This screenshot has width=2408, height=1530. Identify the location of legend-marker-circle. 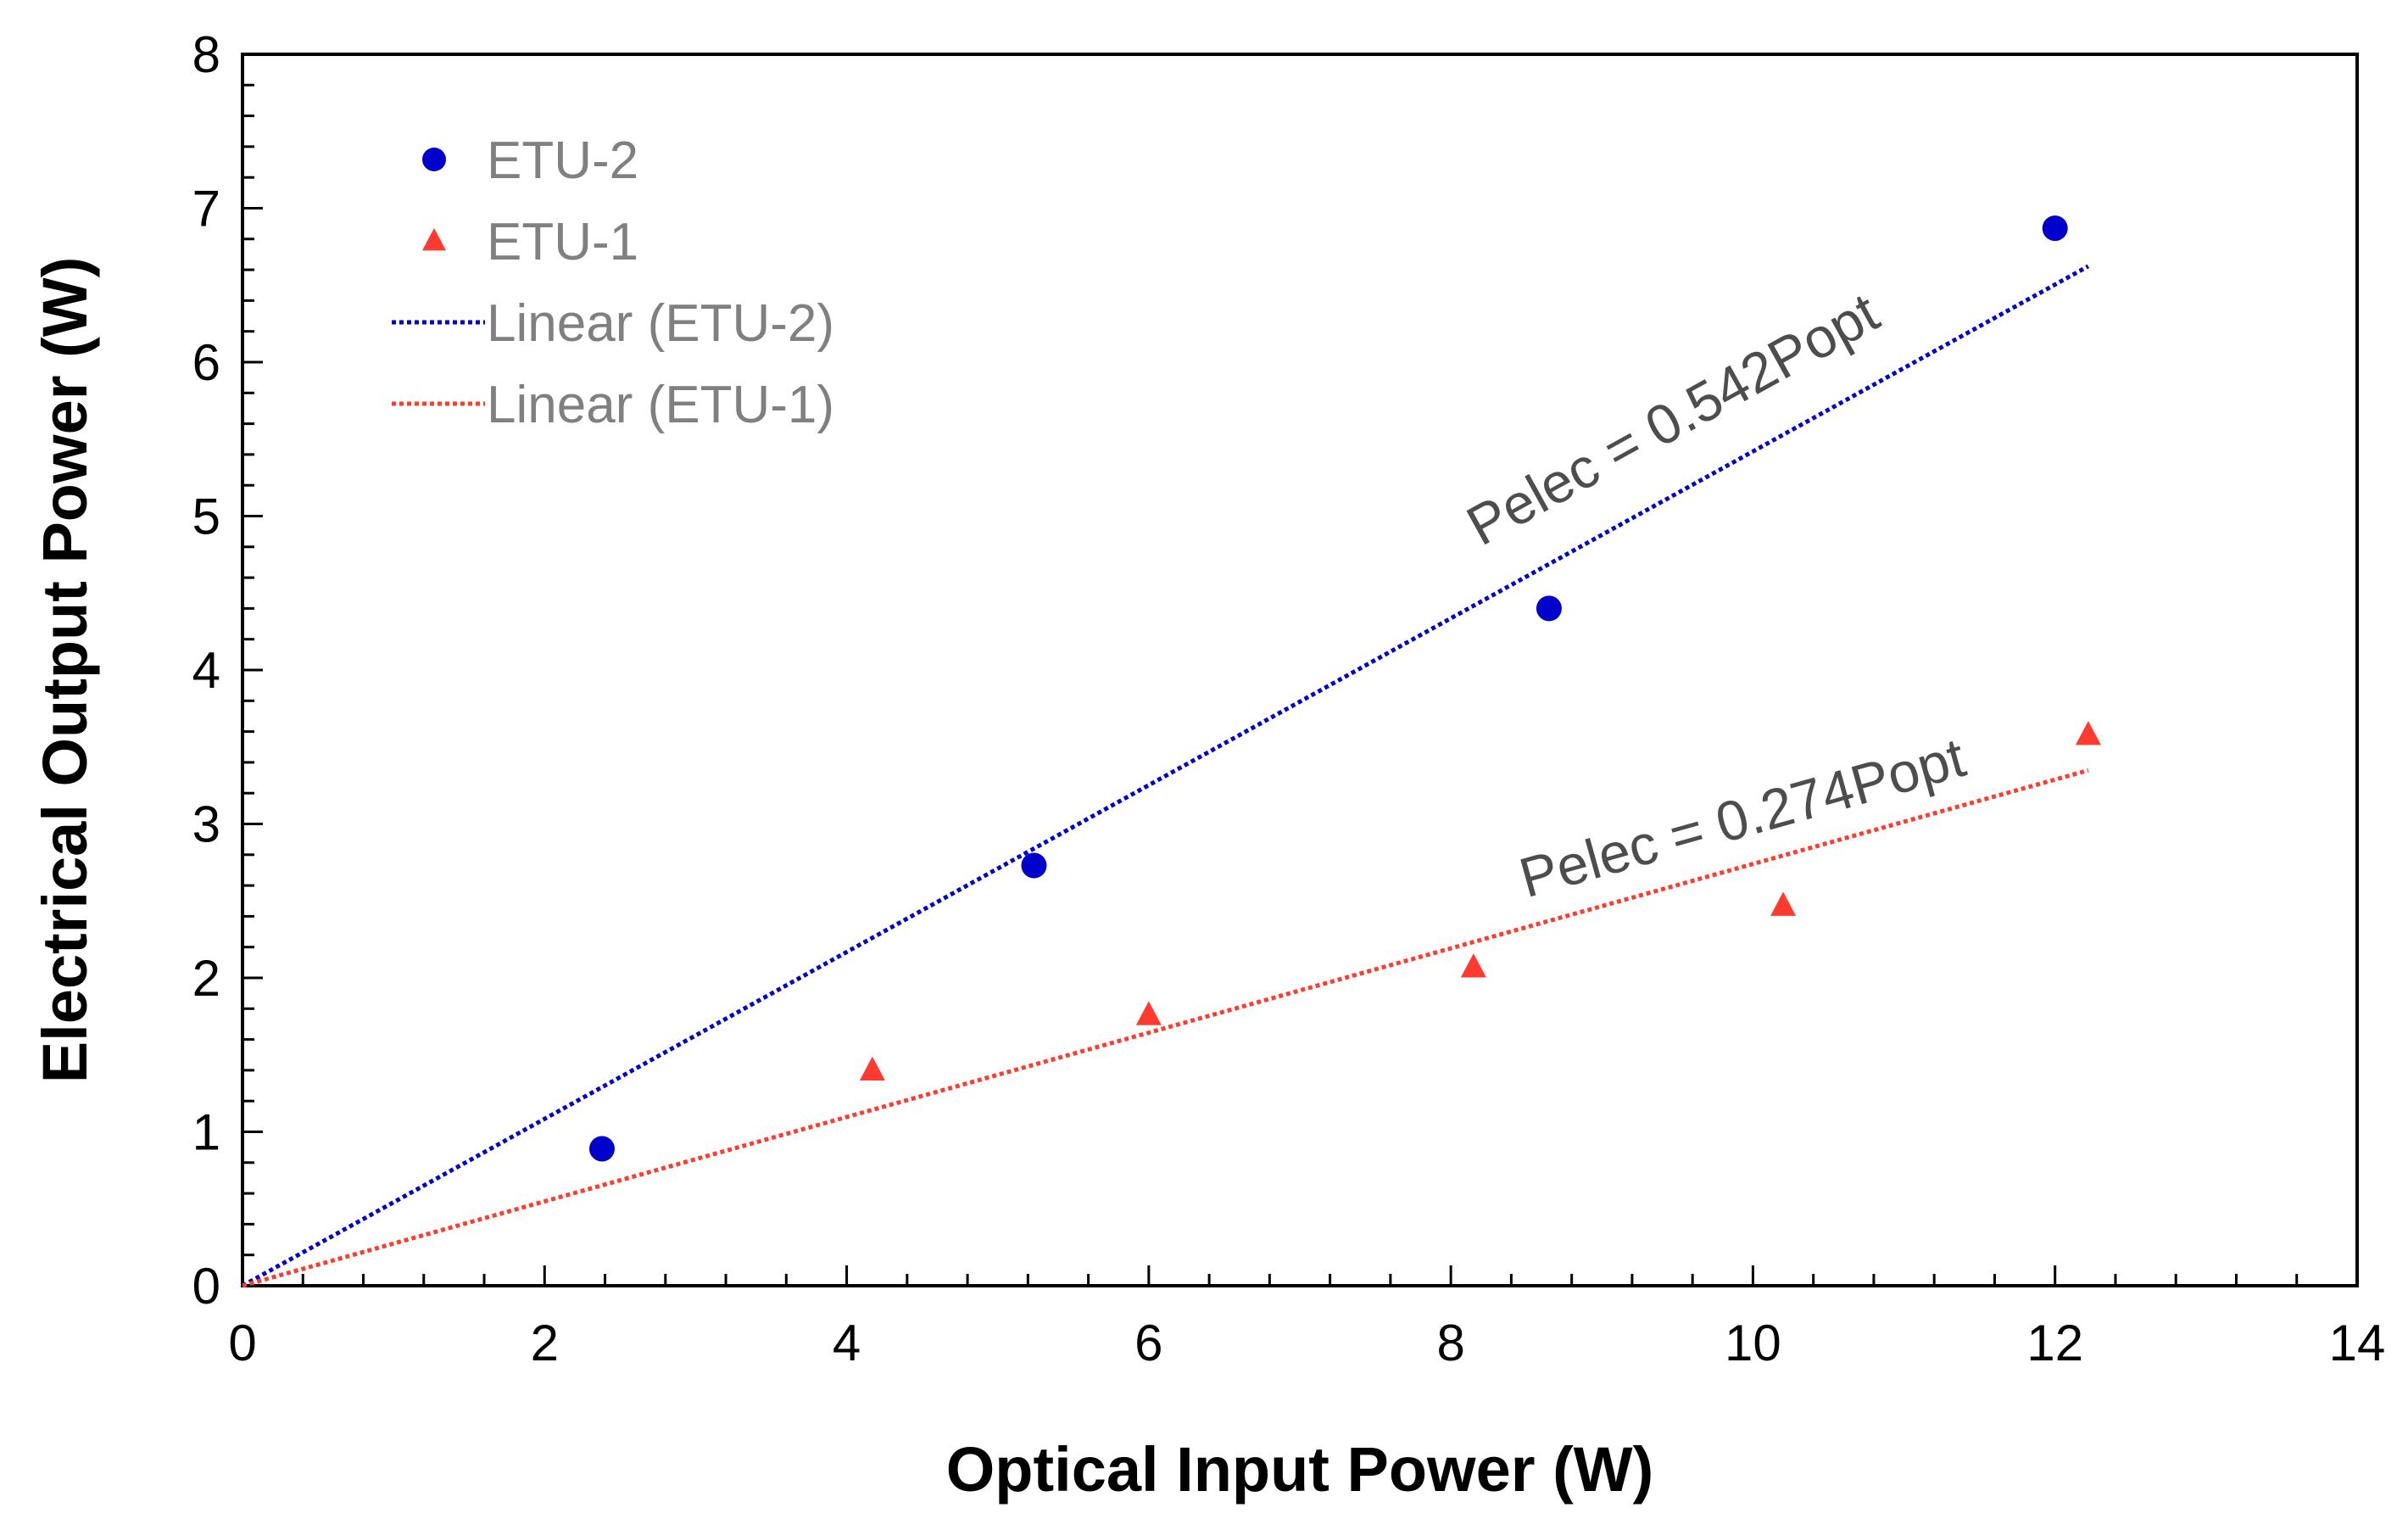
(434, 160).